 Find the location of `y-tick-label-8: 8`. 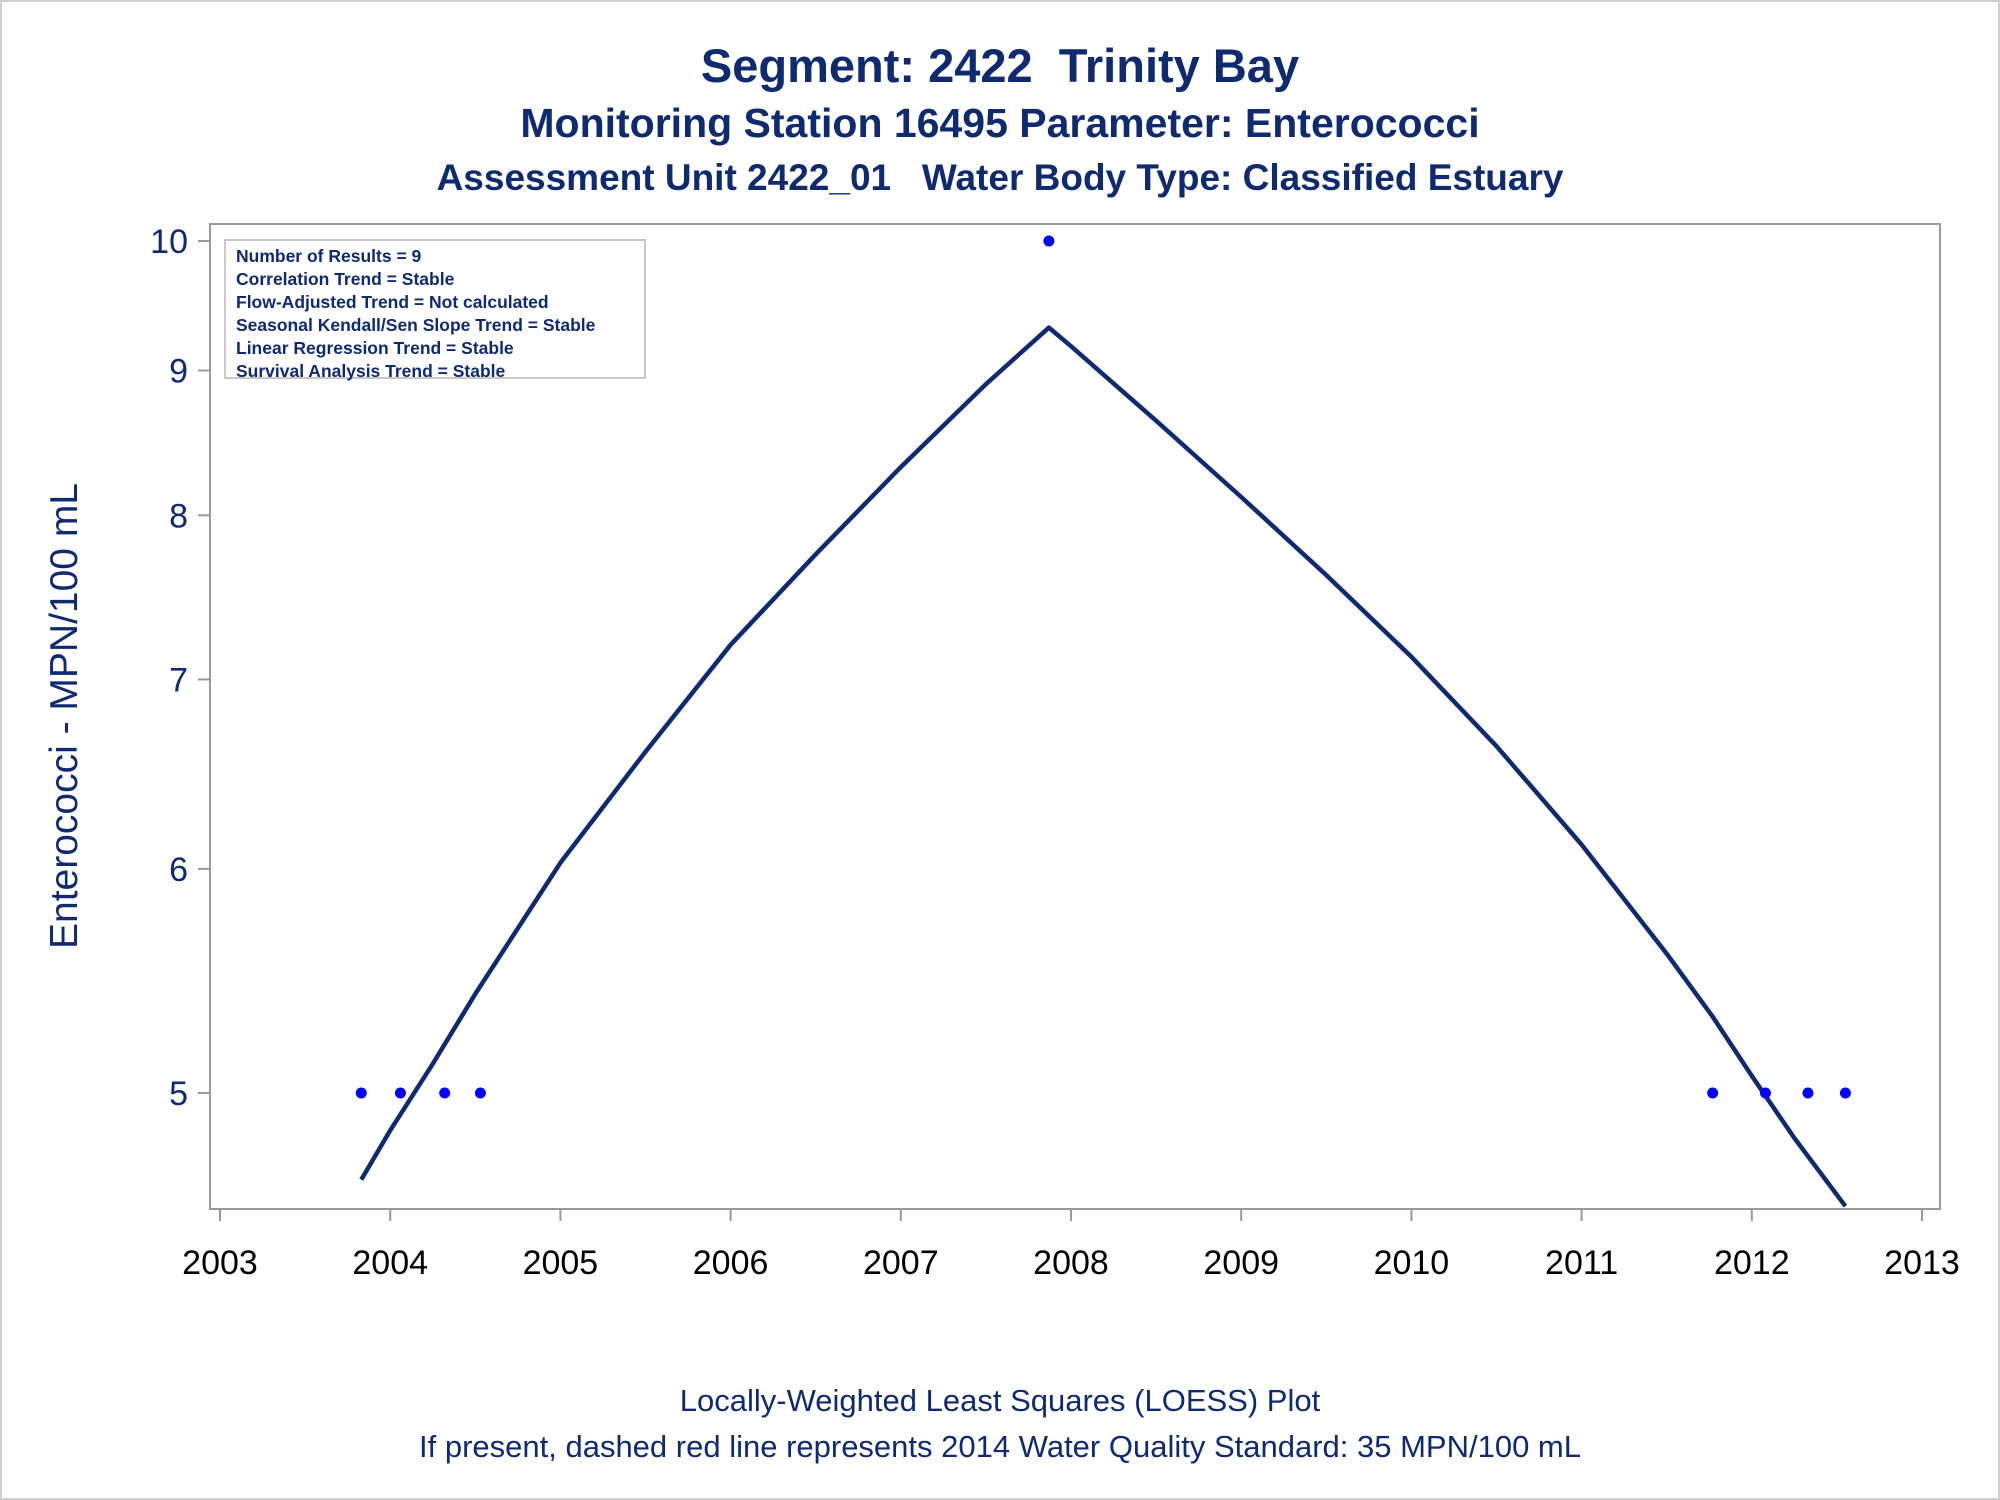

y-tick-label-8: 8 is located at coordinates (178, 516).